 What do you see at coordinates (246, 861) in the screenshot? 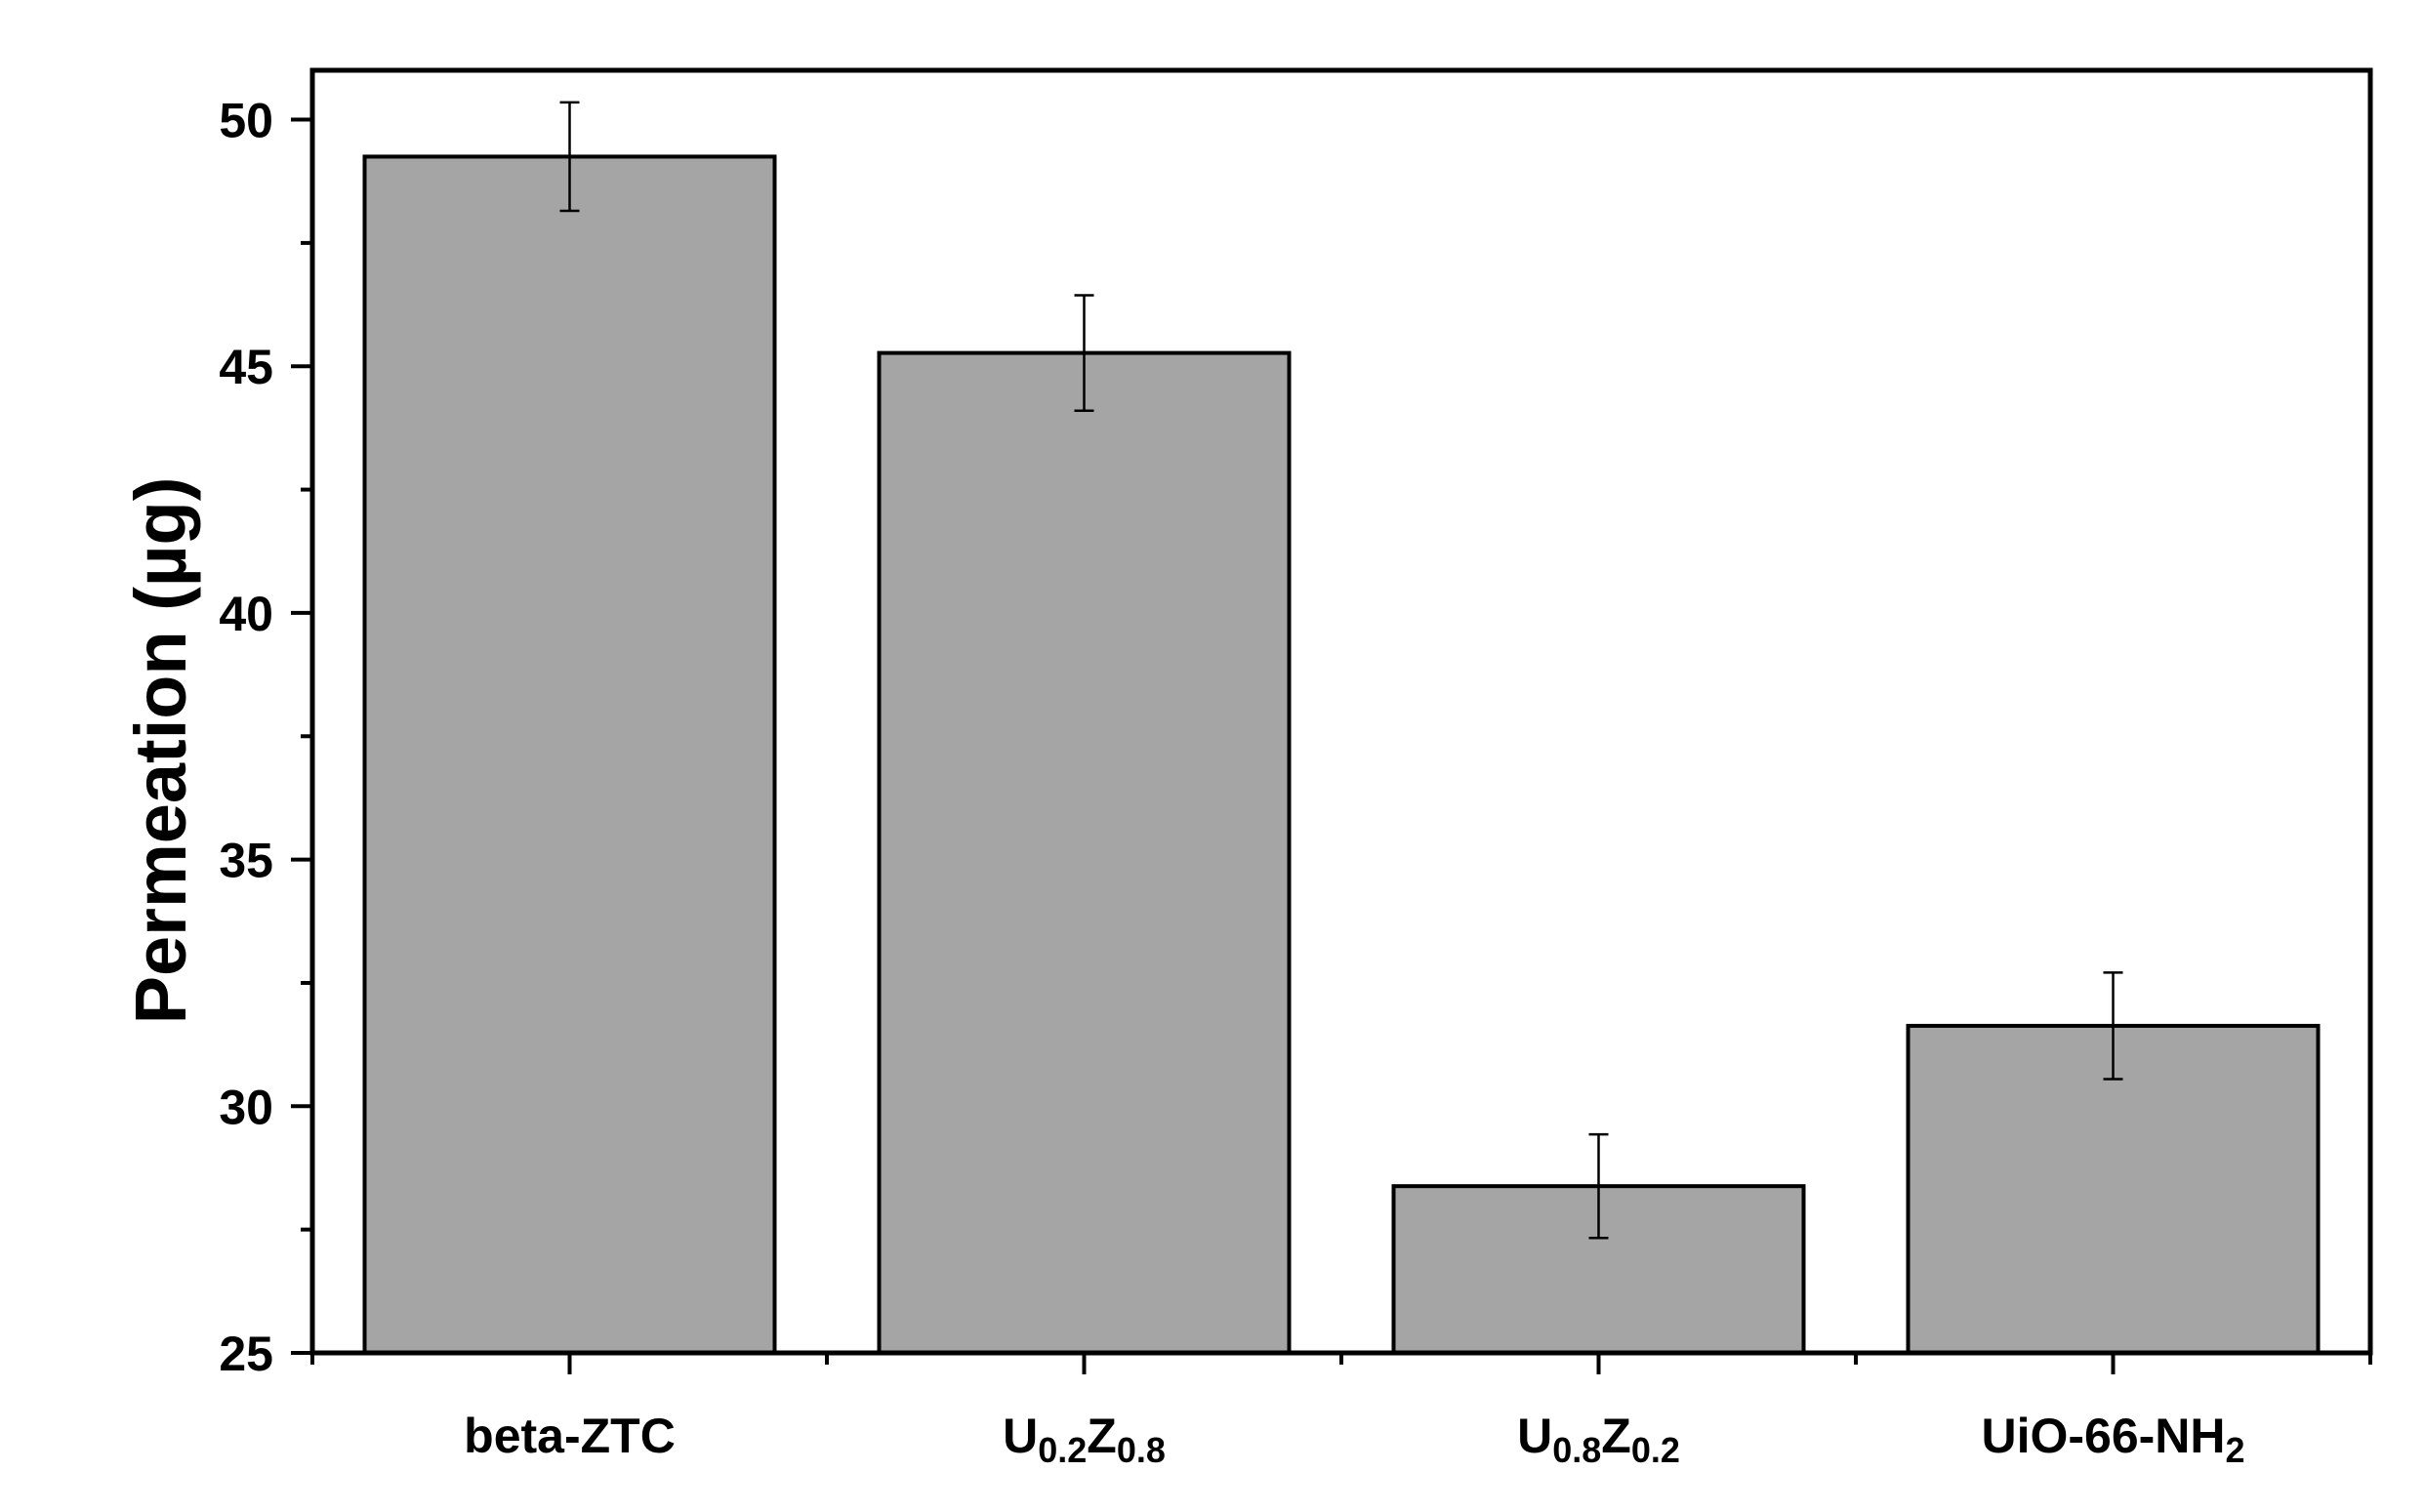
I see `y-tick-label-35: 35` at bounding box center [246, 861].